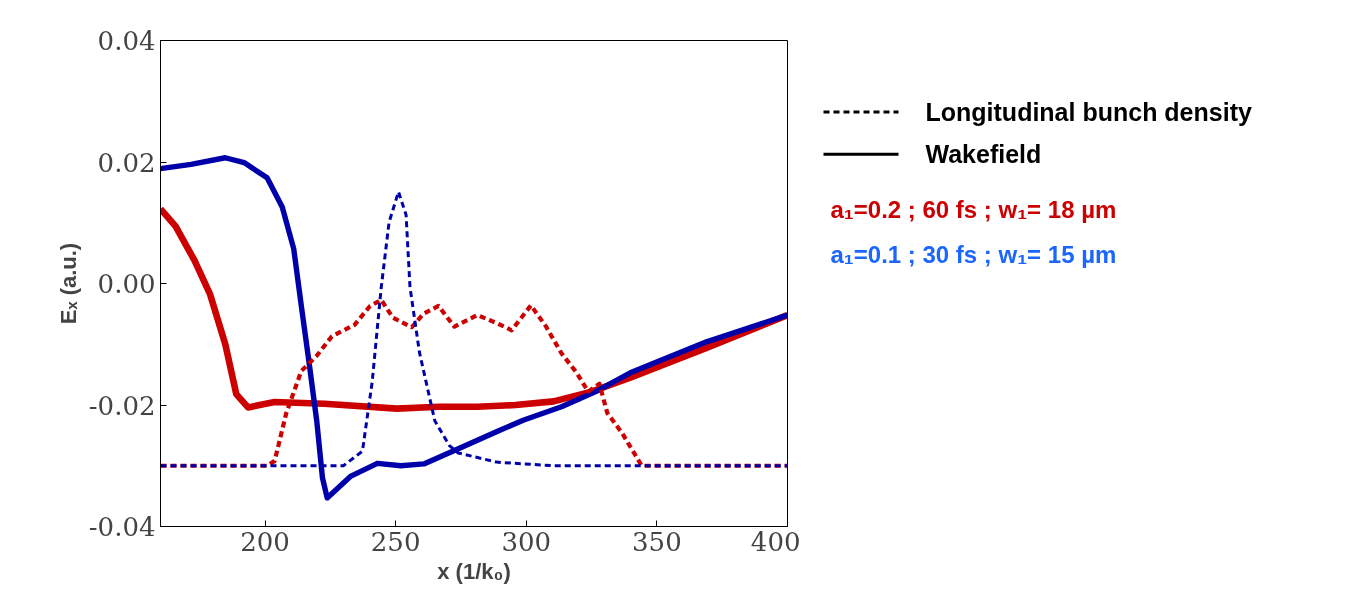 The width and height of the screenshot is (1351, 598). Describe the element at coordinates (126, 284) in the screenshot. I see `y-tick-label: 0.00` at that location.